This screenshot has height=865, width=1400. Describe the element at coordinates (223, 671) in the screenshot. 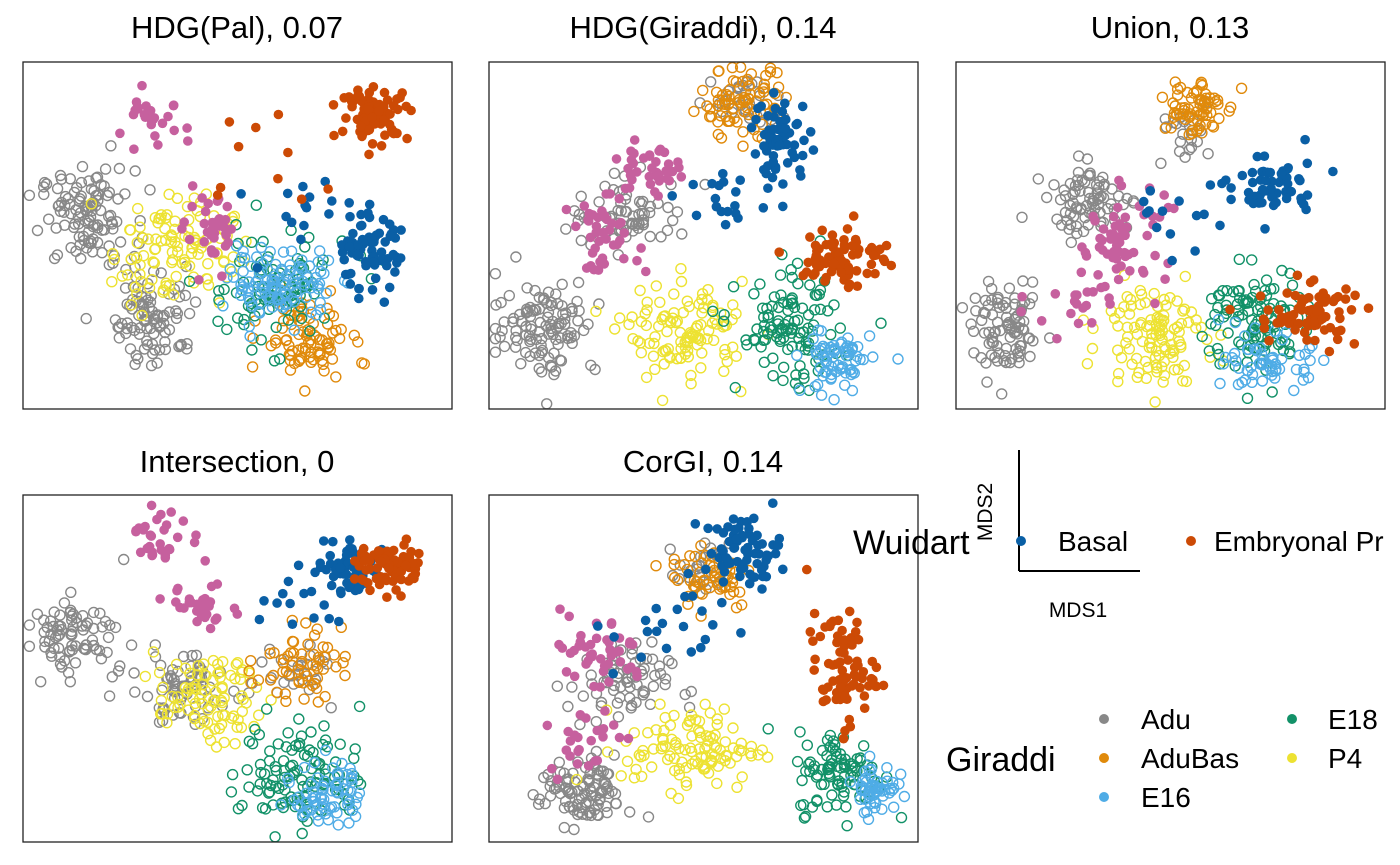

I see `scatter-panel-intersection` at that location.